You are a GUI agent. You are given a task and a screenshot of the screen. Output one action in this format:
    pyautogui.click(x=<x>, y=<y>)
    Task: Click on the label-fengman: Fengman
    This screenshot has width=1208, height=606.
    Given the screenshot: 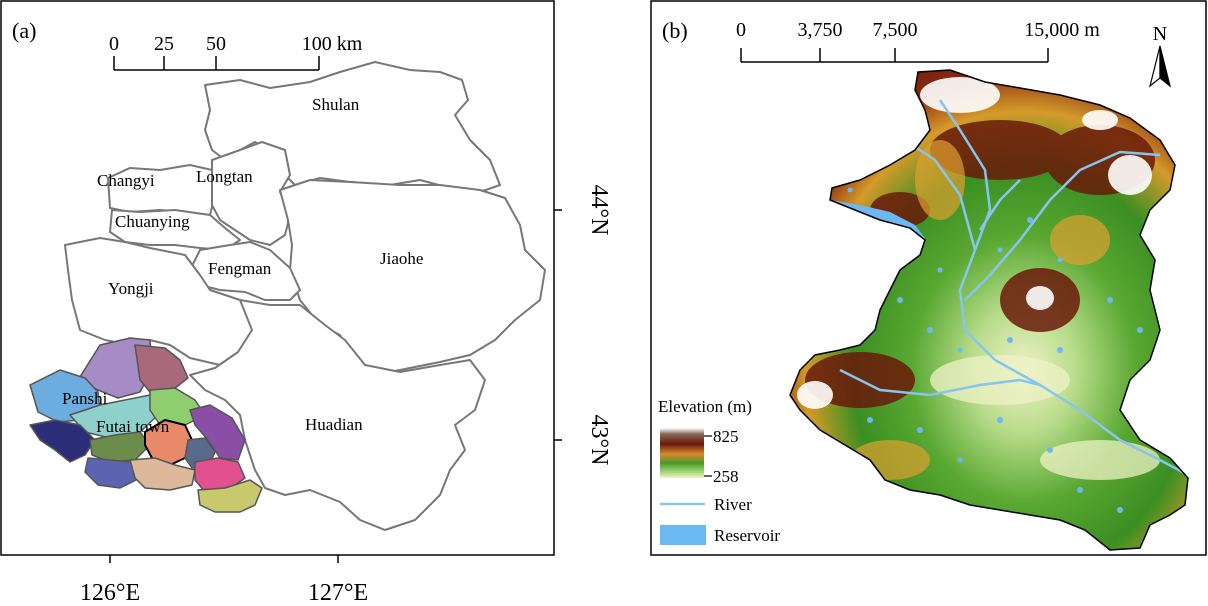 What is the action you would take?
    pyautogui.click(x=240, y=268)
    